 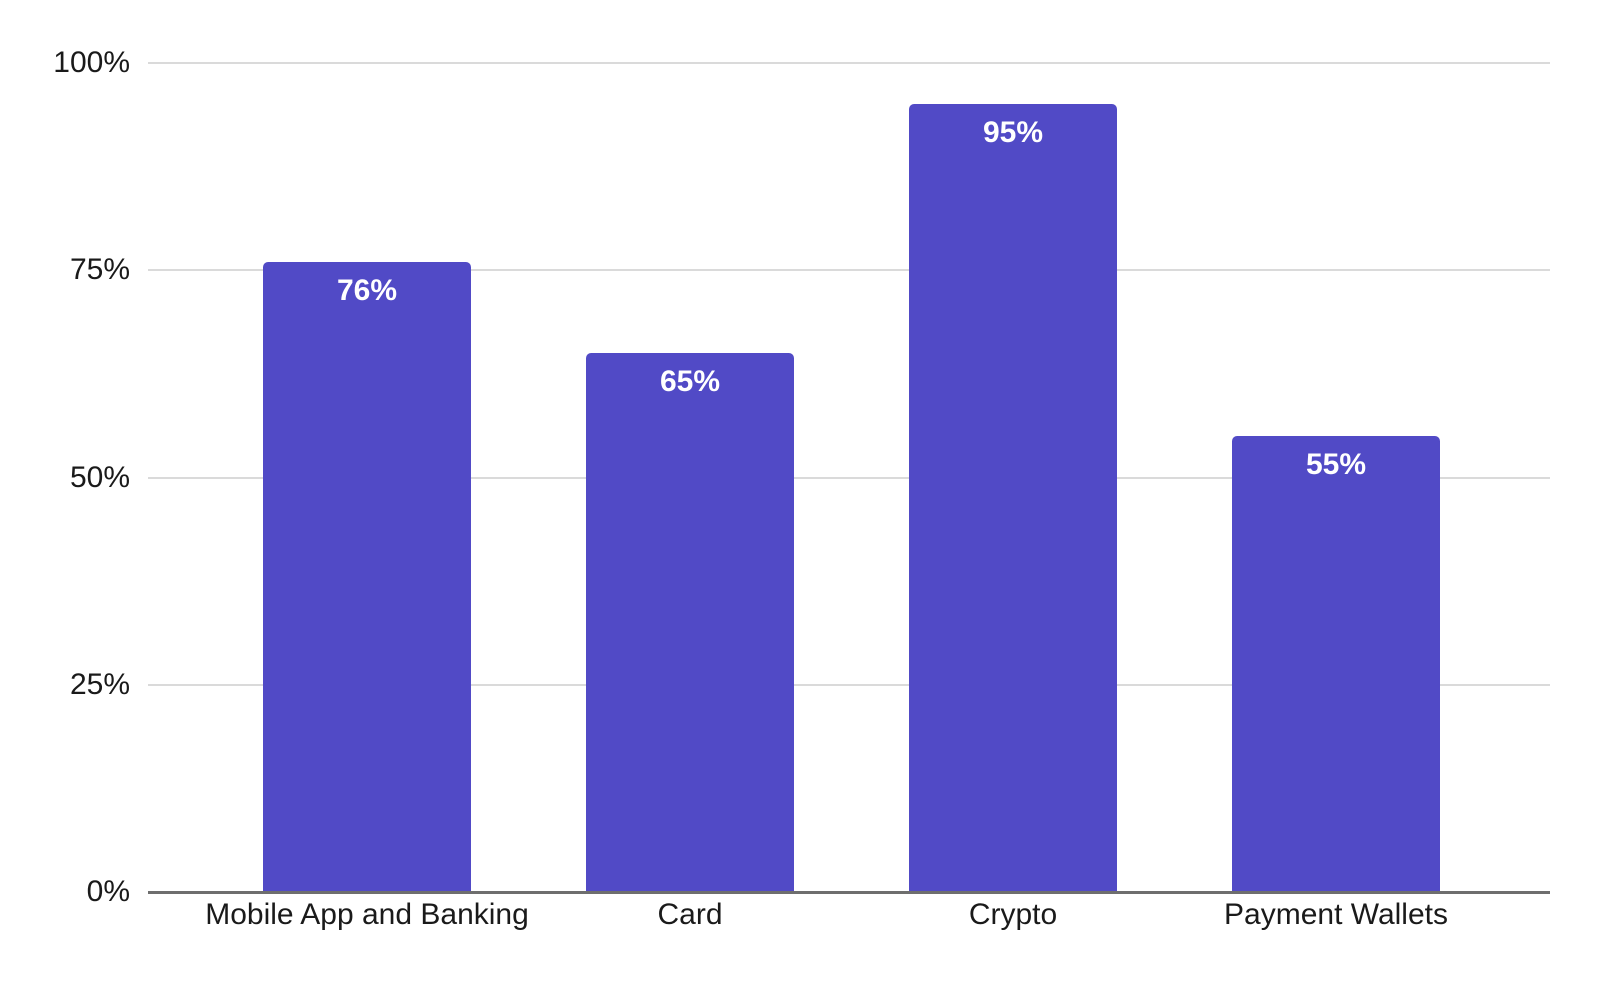 I want to click on x-axis-category-label: Crypto, so click(x=1013, y=914).